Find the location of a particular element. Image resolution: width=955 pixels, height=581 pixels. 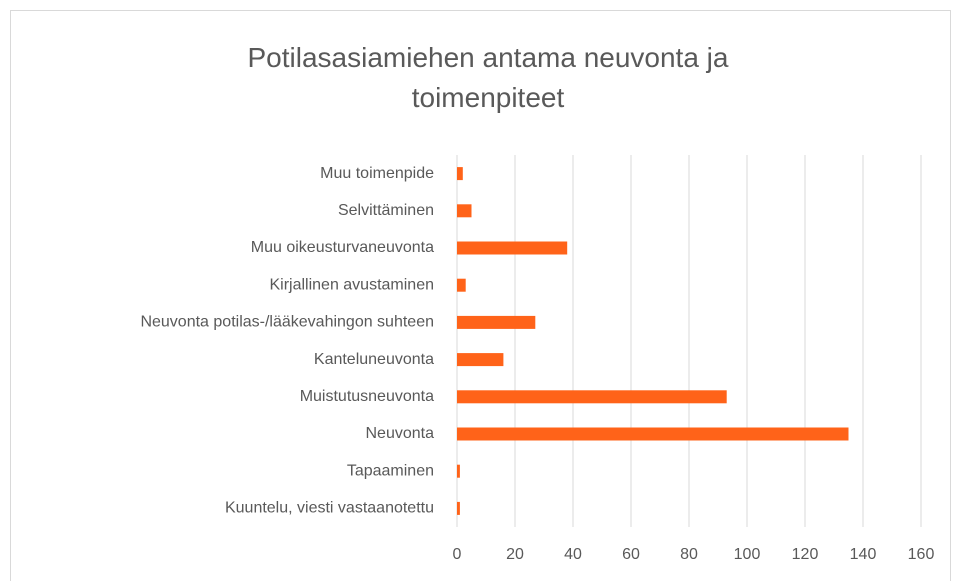

x-tick-label: 100 is located at coordinates (747, 554).